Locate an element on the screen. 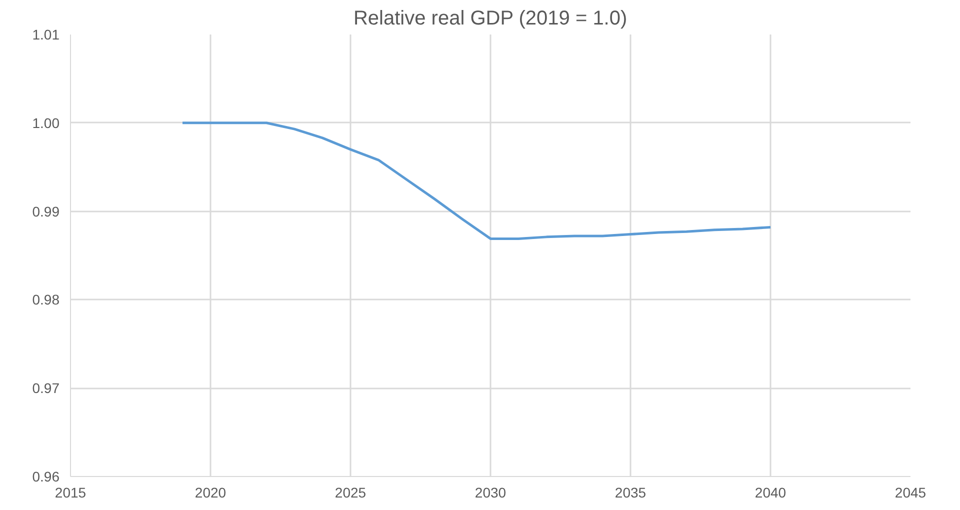 This screenshot has width=960, height=510. y-tick-label: 0.99 is located at coordinates (46, 211).